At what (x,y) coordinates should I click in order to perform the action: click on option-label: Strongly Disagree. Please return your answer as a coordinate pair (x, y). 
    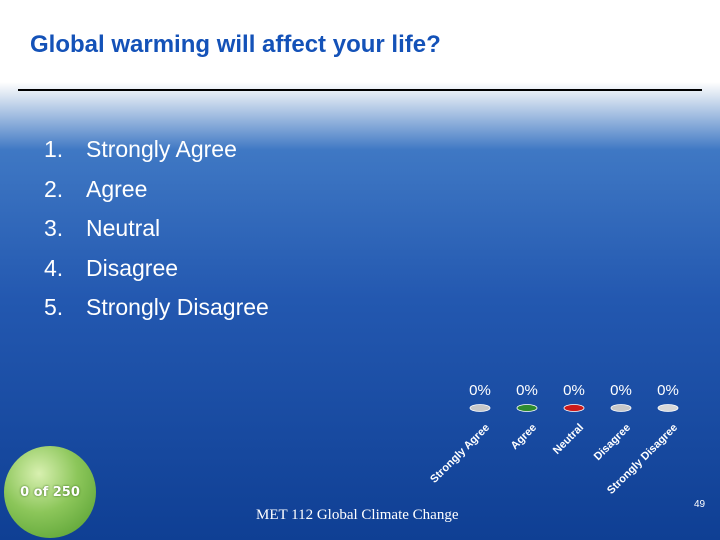
    Looking at the image, I should click on (177, 307).